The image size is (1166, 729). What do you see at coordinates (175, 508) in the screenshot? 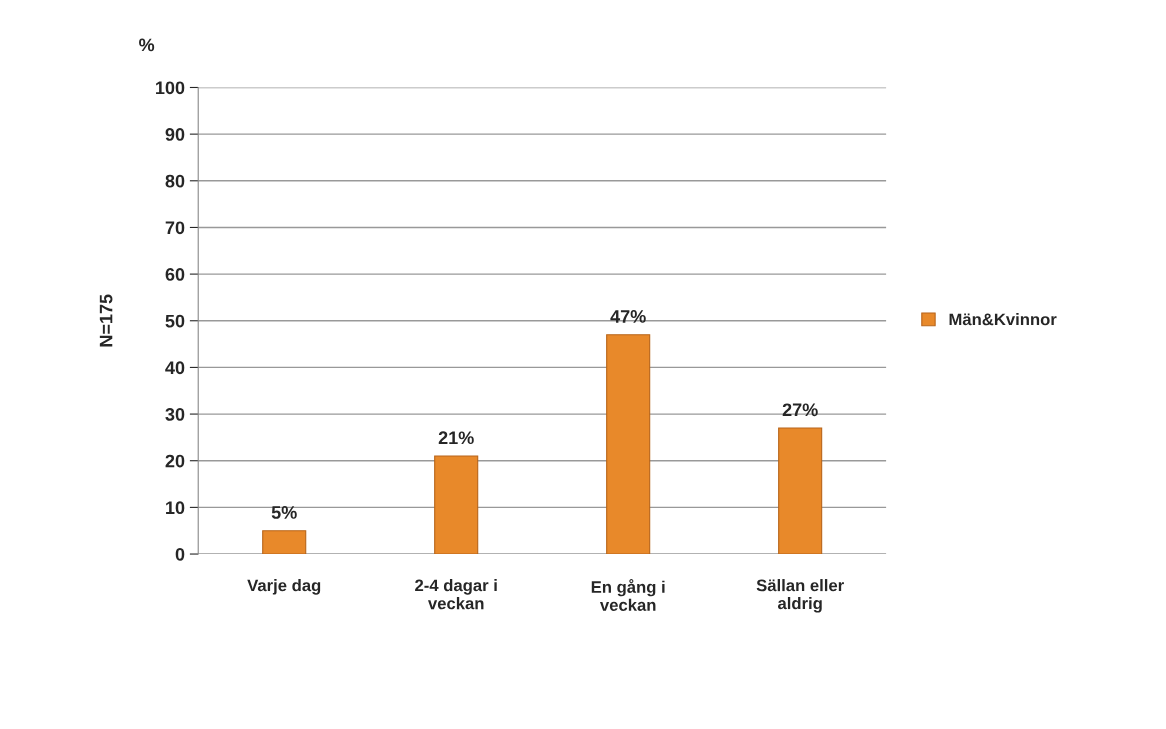
I see `y-tick-label: 10` at bounding box center [175, 508].